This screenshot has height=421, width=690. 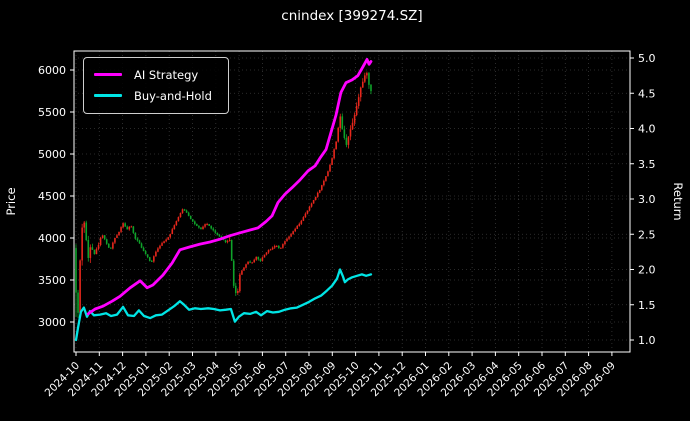 What do you see at coordinates (52, 322) in the screenshot?
I see `svg-text: 3000` at bounding box center [52, 322].